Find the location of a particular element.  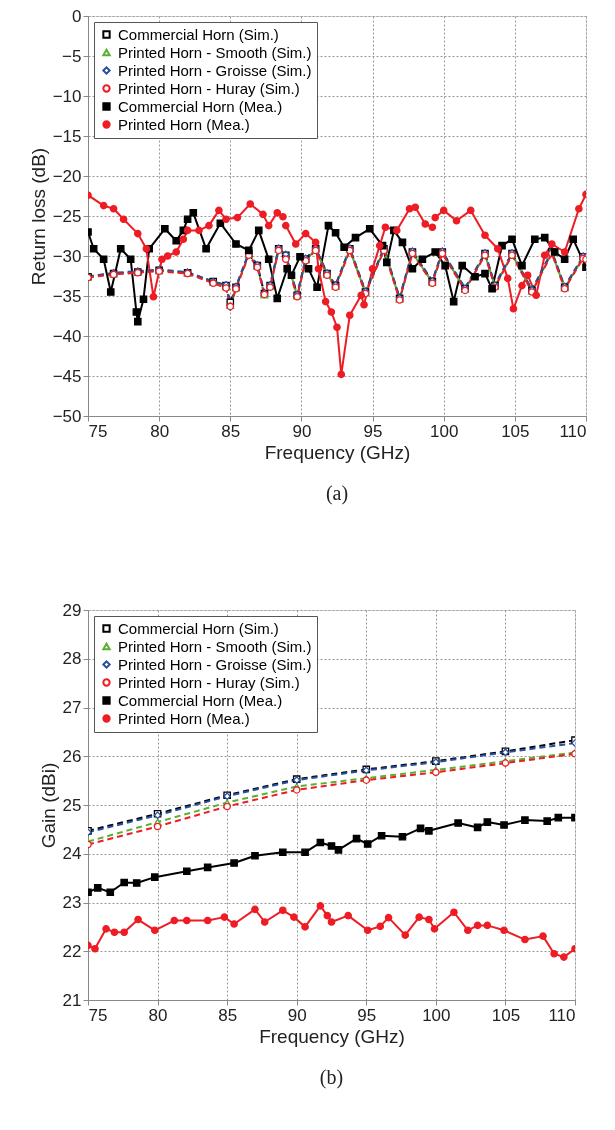

text: (a) is located at coordinates (337, 493).